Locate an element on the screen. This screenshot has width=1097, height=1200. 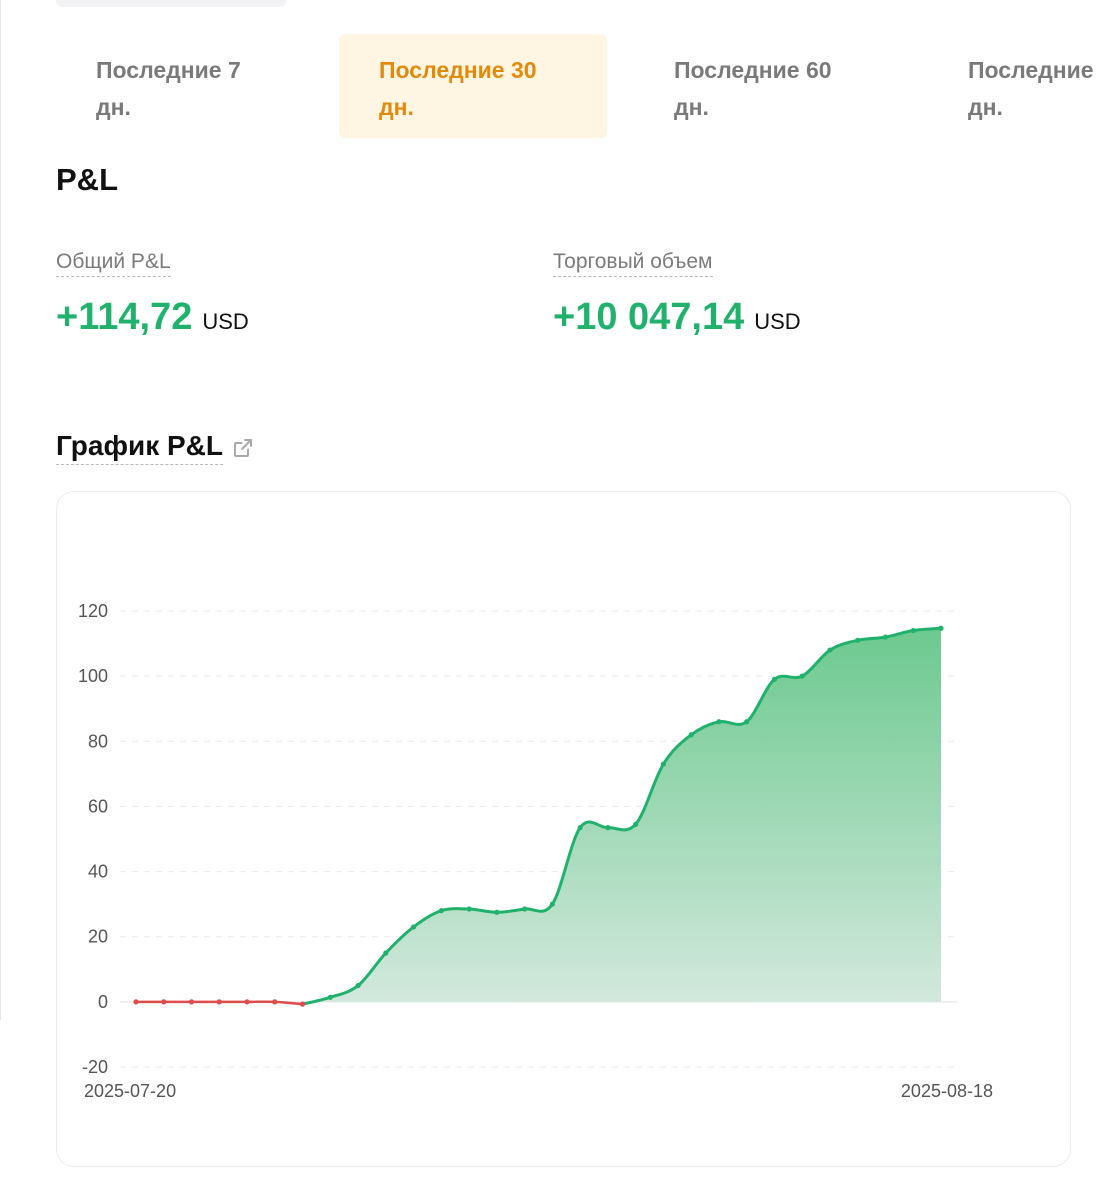
total-pl-currency: USD is located at coordinates (225, 321).